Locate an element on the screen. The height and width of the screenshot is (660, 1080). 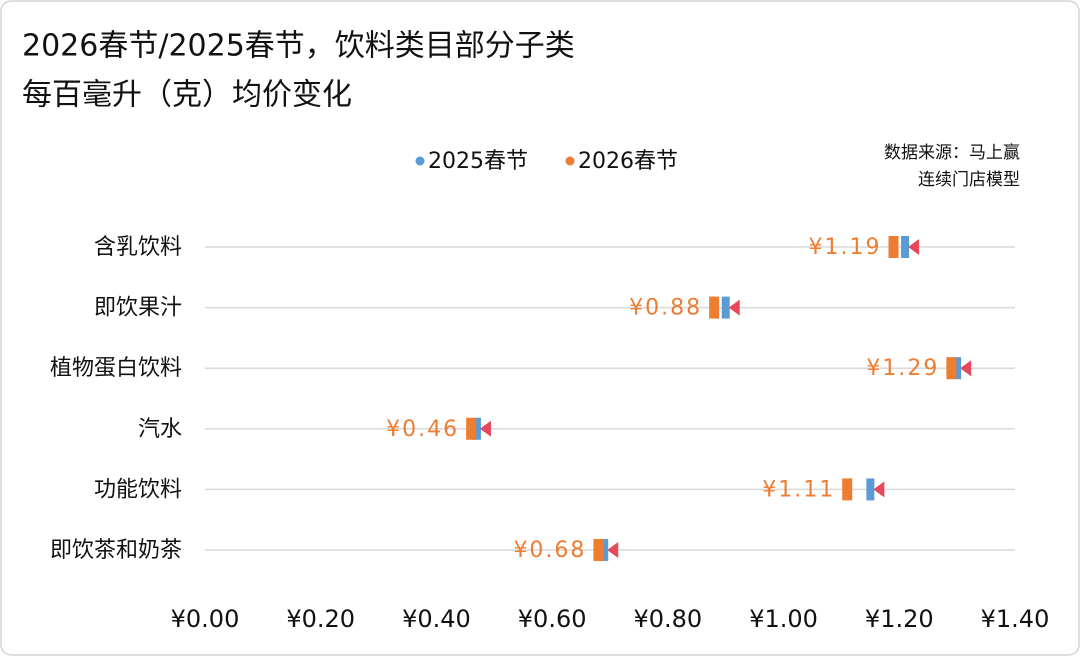
x-tick-label: ¥1.00 is located at coordinates (783, 619).